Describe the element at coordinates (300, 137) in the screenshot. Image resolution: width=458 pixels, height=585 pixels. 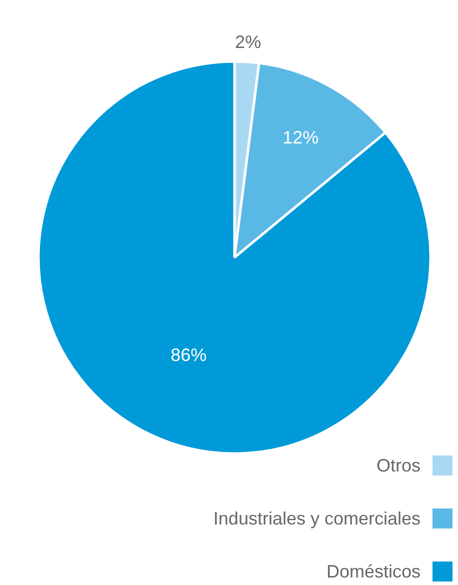
I see `data-label: 12%` at that location.